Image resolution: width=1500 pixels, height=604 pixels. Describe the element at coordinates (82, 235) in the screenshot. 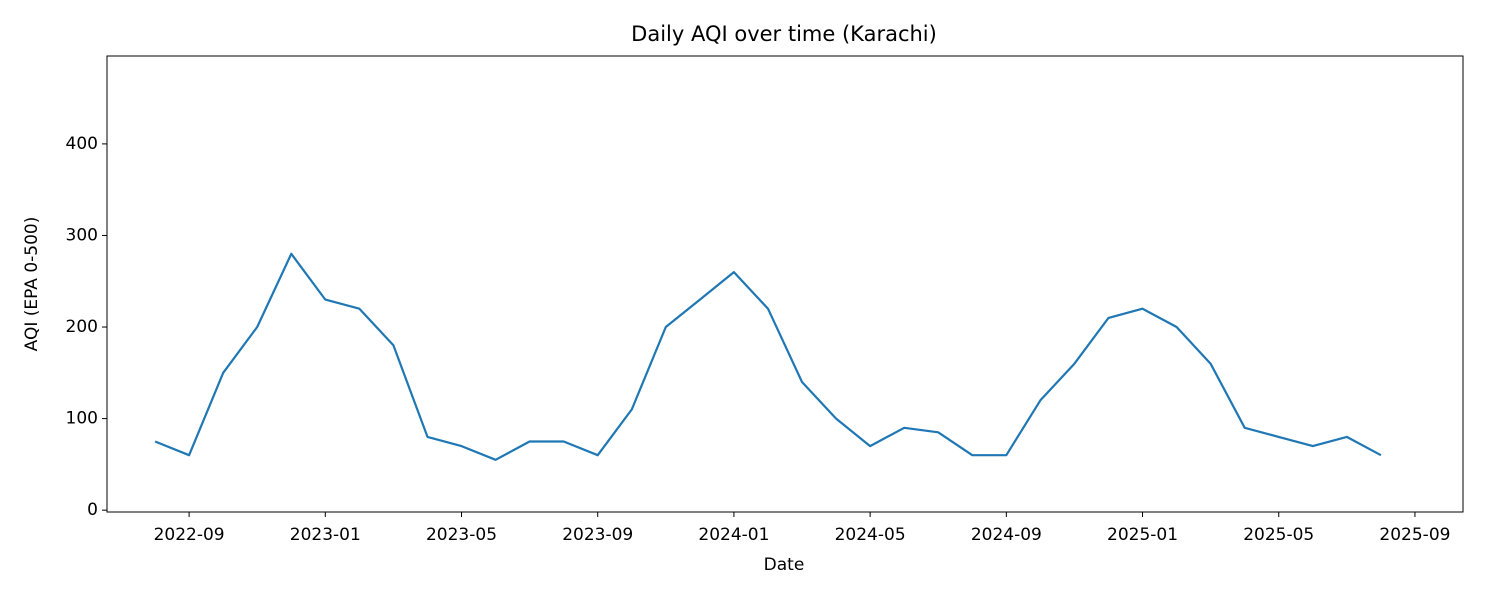

I see `y-tick-label: 300` at that location.